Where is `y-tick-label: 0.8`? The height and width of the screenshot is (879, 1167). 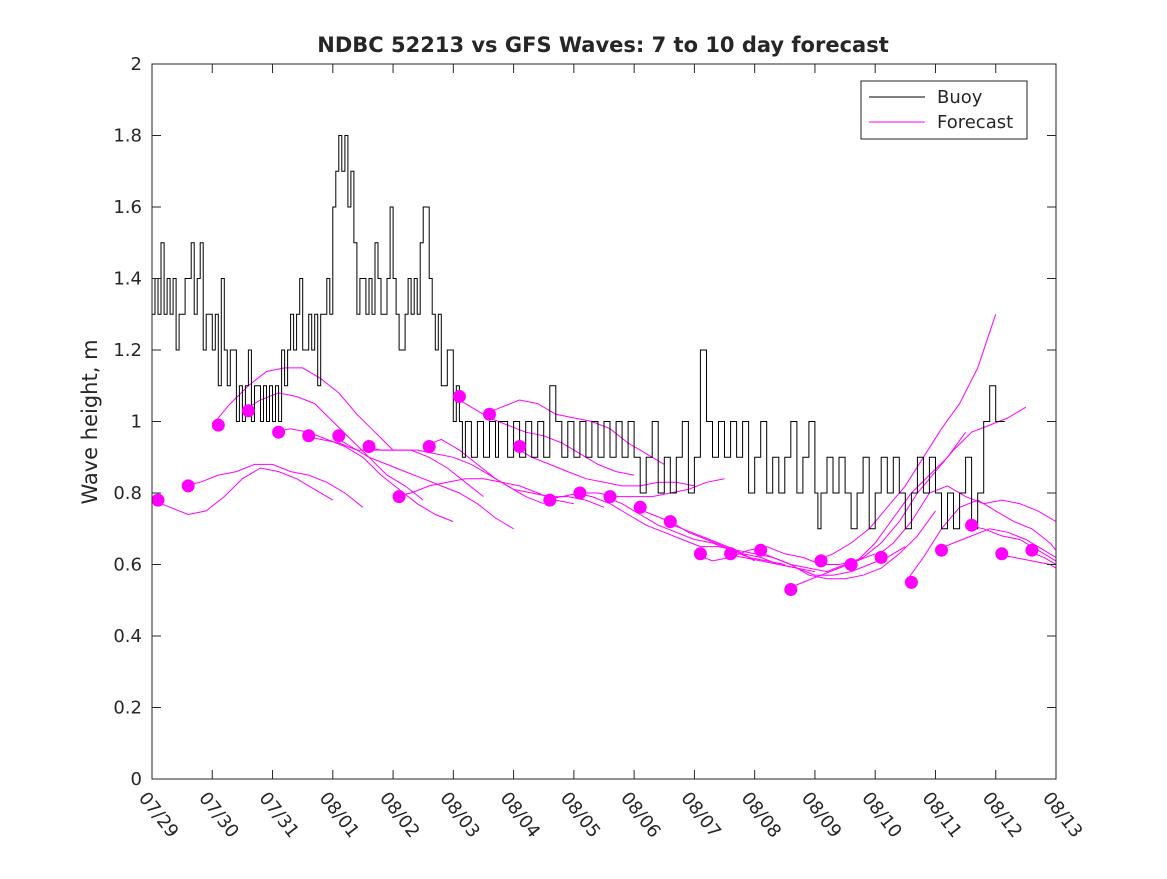
y-tick-label: 0.8 is located at coordinates (127, 493).